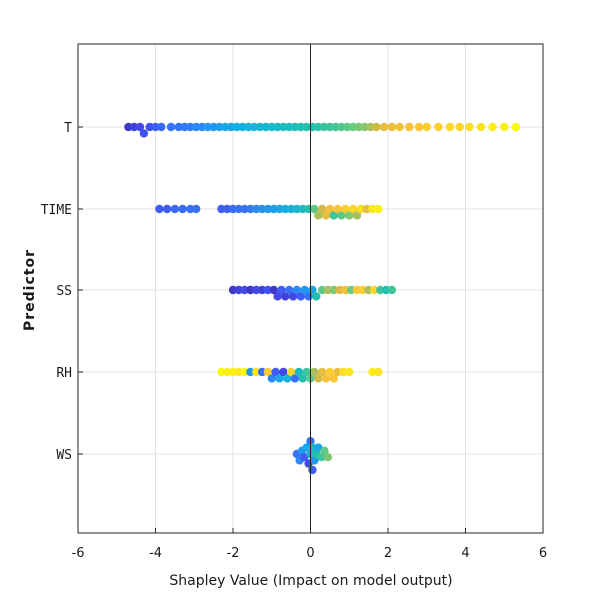  I want to click on x-tick-label: -2, so click(233, 553).